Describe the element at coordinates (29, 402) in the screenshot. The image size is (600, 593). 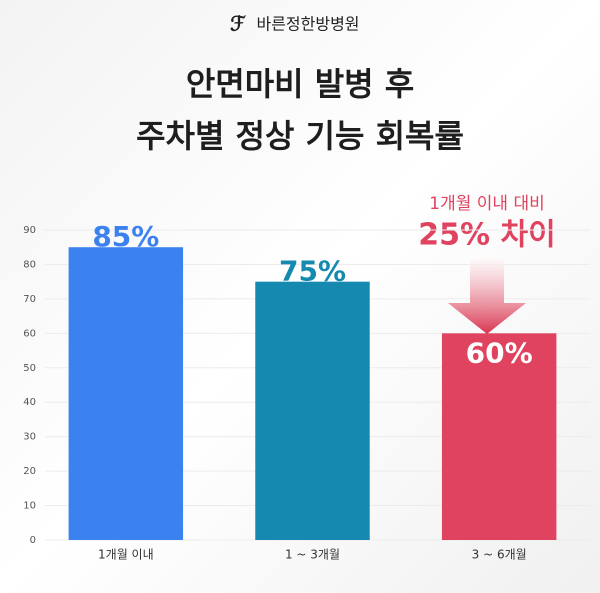
I see `y-tick-label: 40` at that location.